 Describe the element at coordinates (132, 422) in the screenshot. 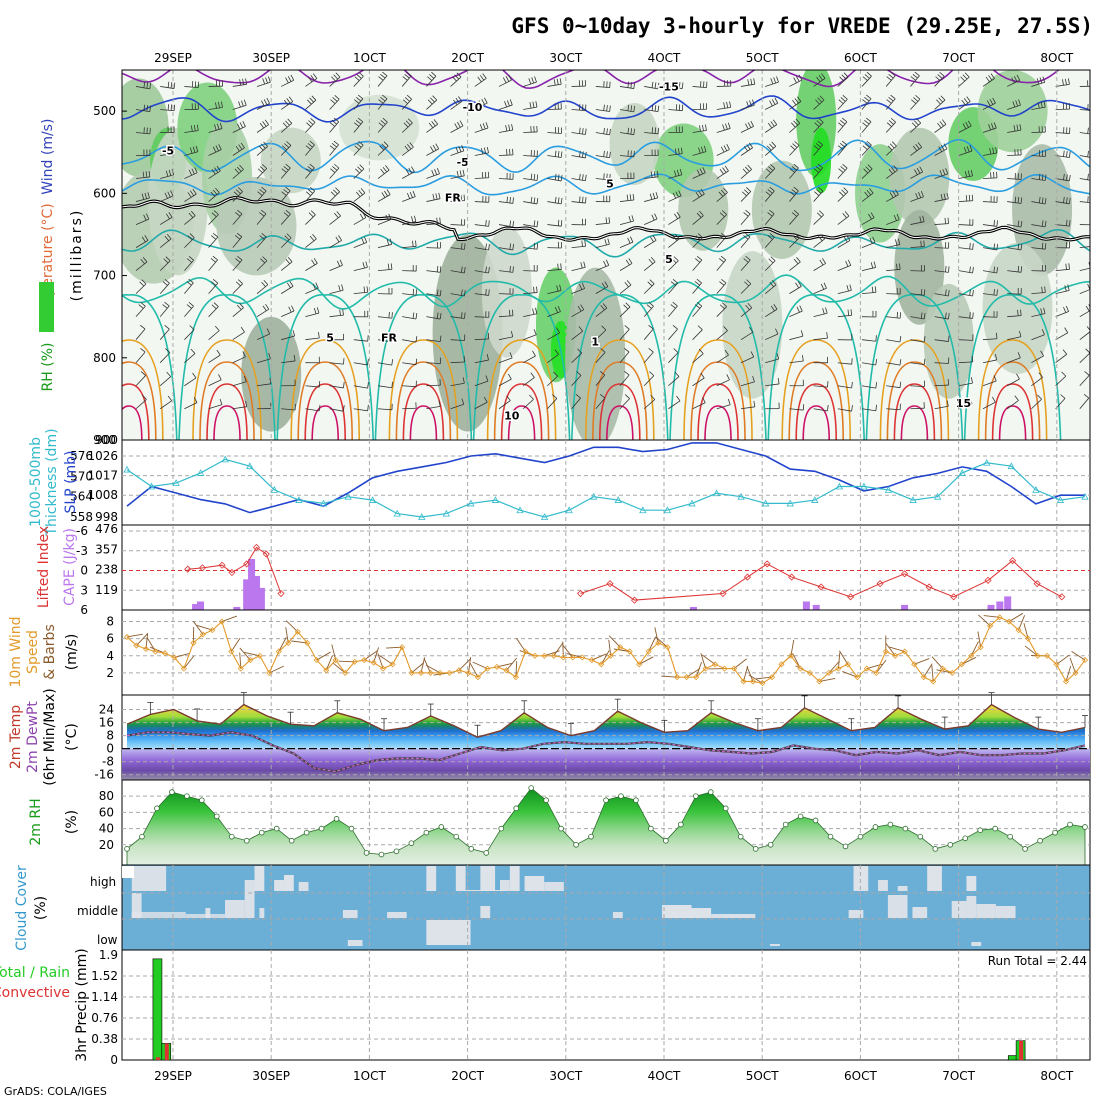

I see `warm-contour` at that location.